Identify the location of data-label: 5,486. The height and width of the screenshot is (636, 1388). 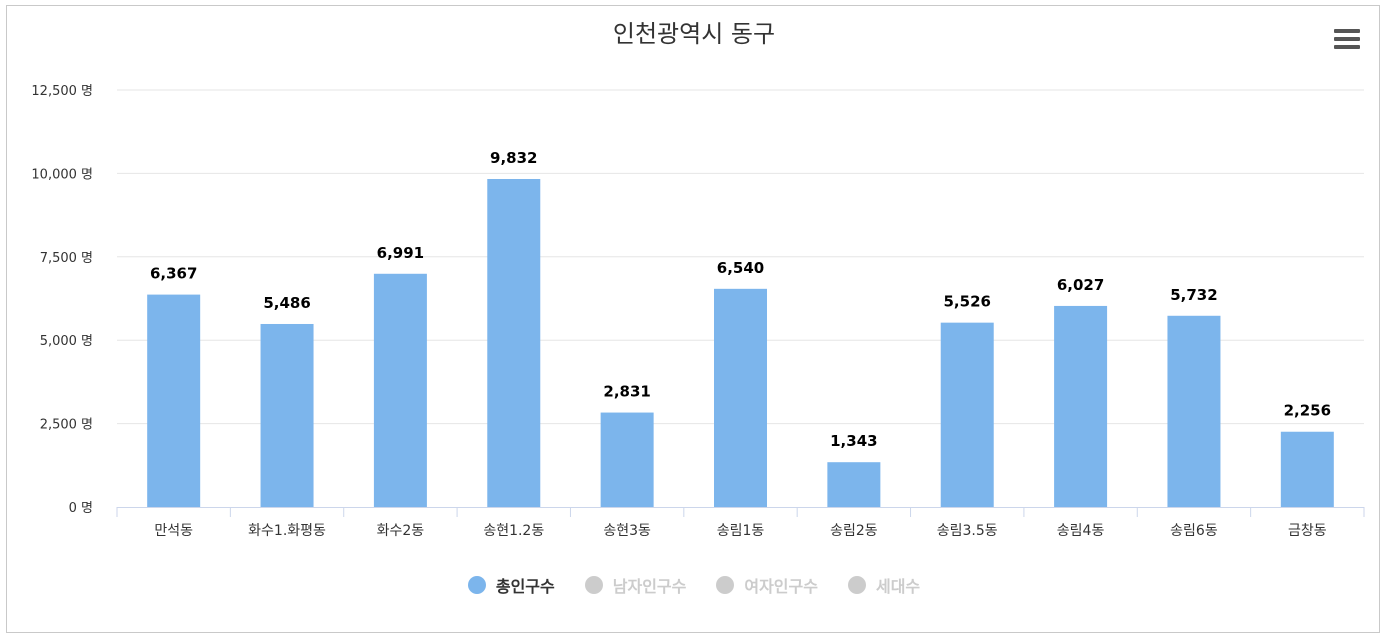
(286, 303).